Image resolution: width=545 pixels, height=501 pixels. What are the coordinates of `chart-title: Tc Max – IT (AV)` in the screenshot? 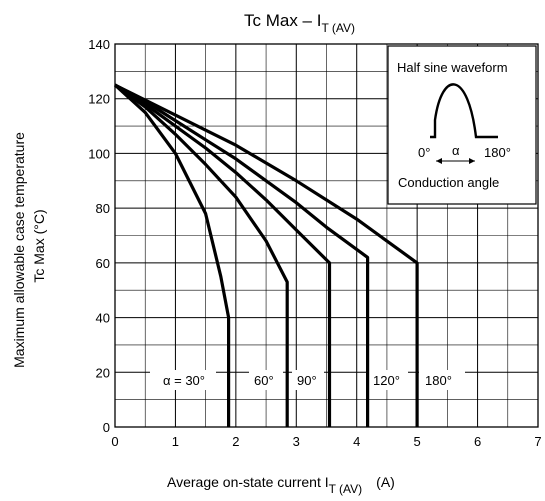 It's located at (299, 23).